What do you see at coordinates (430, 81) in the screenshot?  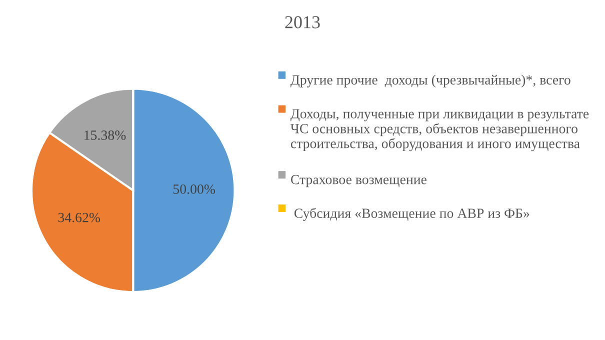 I see `legend-label: Другие прочие доходы (чрезвычайные)*, всего` at bounding box center [430, 81].